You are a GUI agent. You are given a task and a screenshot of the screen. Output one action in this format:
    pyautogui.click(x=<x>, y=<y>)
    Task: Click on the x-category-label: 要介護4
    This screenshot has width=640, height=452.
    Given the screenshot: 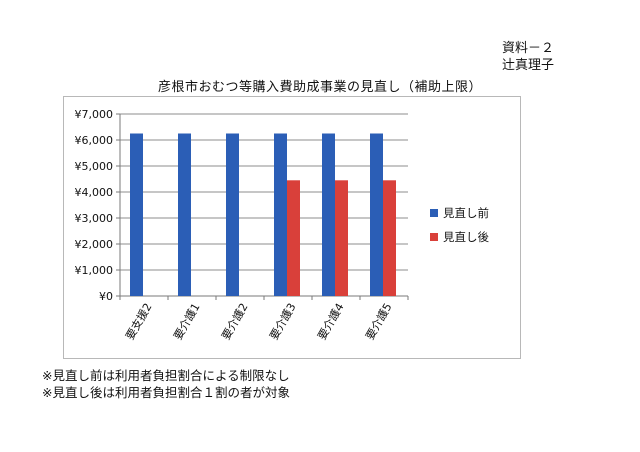 What is the action you would take?
    pyautogui.click(x=330, y=322)
    